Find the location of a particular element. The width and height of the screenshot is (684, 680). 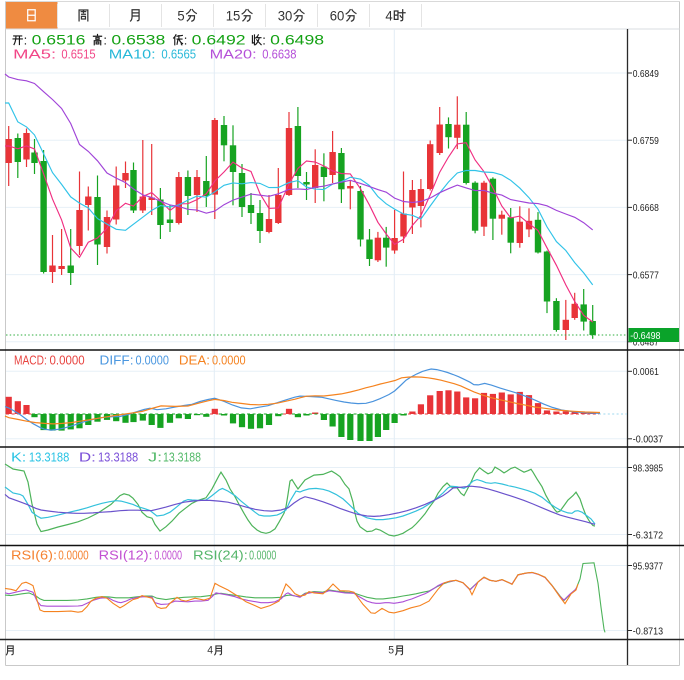

svg-text: 0.6565 is located at coordinates (178, 54).